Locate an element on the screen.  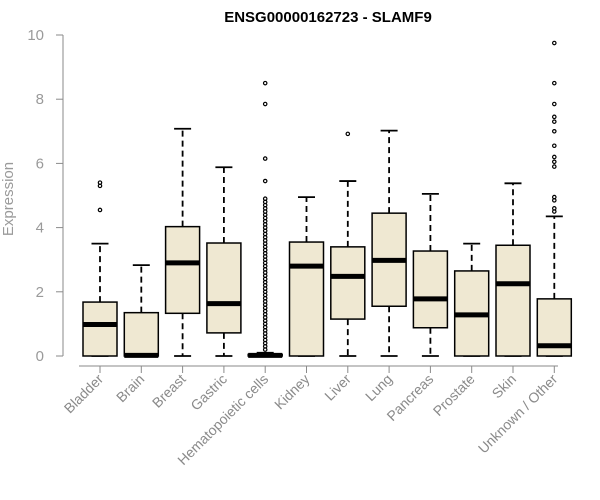
x-tick-label: Lung is located at coordinates (378, 387).